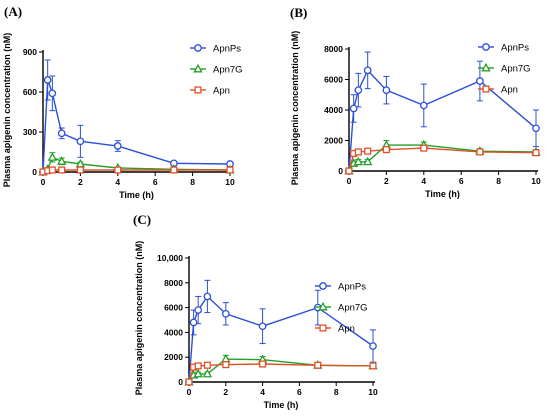 The width and height of the screenshot is (550, 420). What do you see at coordinates (142, 219) in the screenshot?
I see `panel-label: (C)` at bounding box center [142, 219].